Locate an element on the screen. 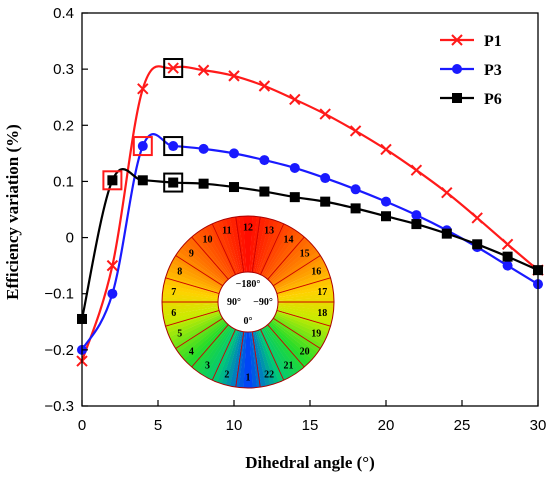  legend: P1 P3 P6 is located at coordinates (471, 70).